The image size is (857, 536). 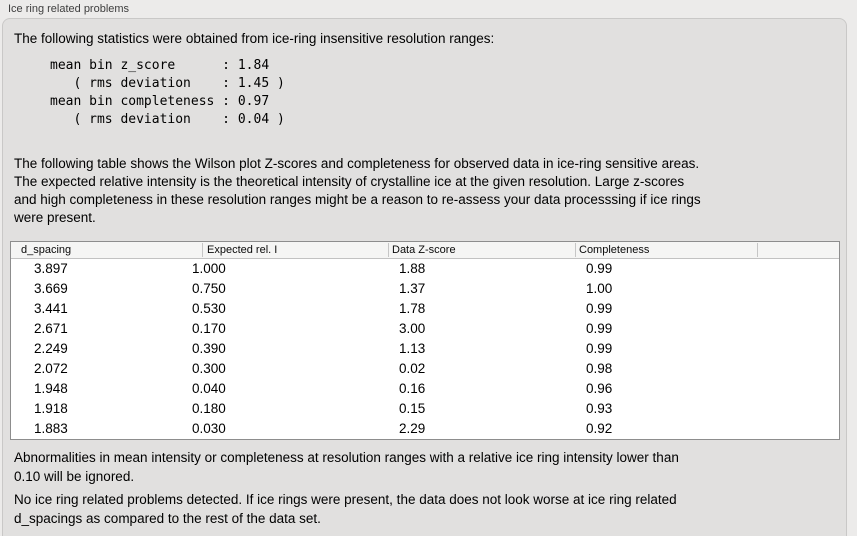 I want to click on table-row: 1.918 0.180 0.15 0.93, so click(x=425, y=409).